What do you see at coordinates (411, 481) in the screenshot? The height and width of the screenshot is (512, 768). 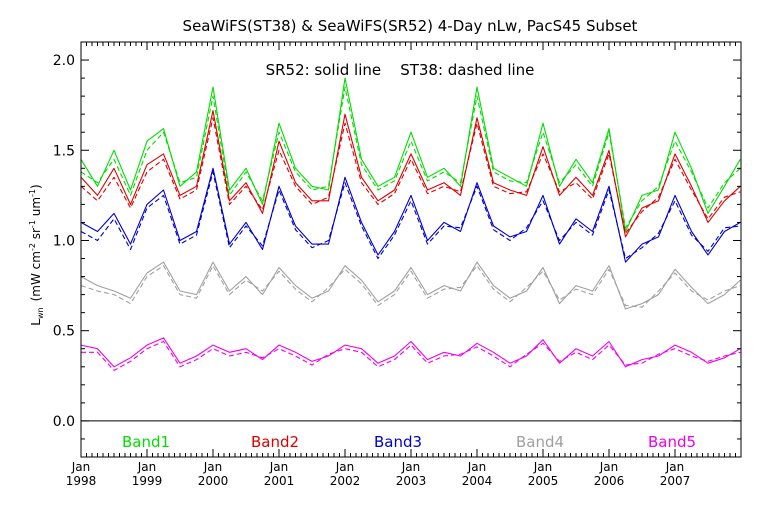 I see `x-tick-year-label: 2003` at bounding box center [411, 481].